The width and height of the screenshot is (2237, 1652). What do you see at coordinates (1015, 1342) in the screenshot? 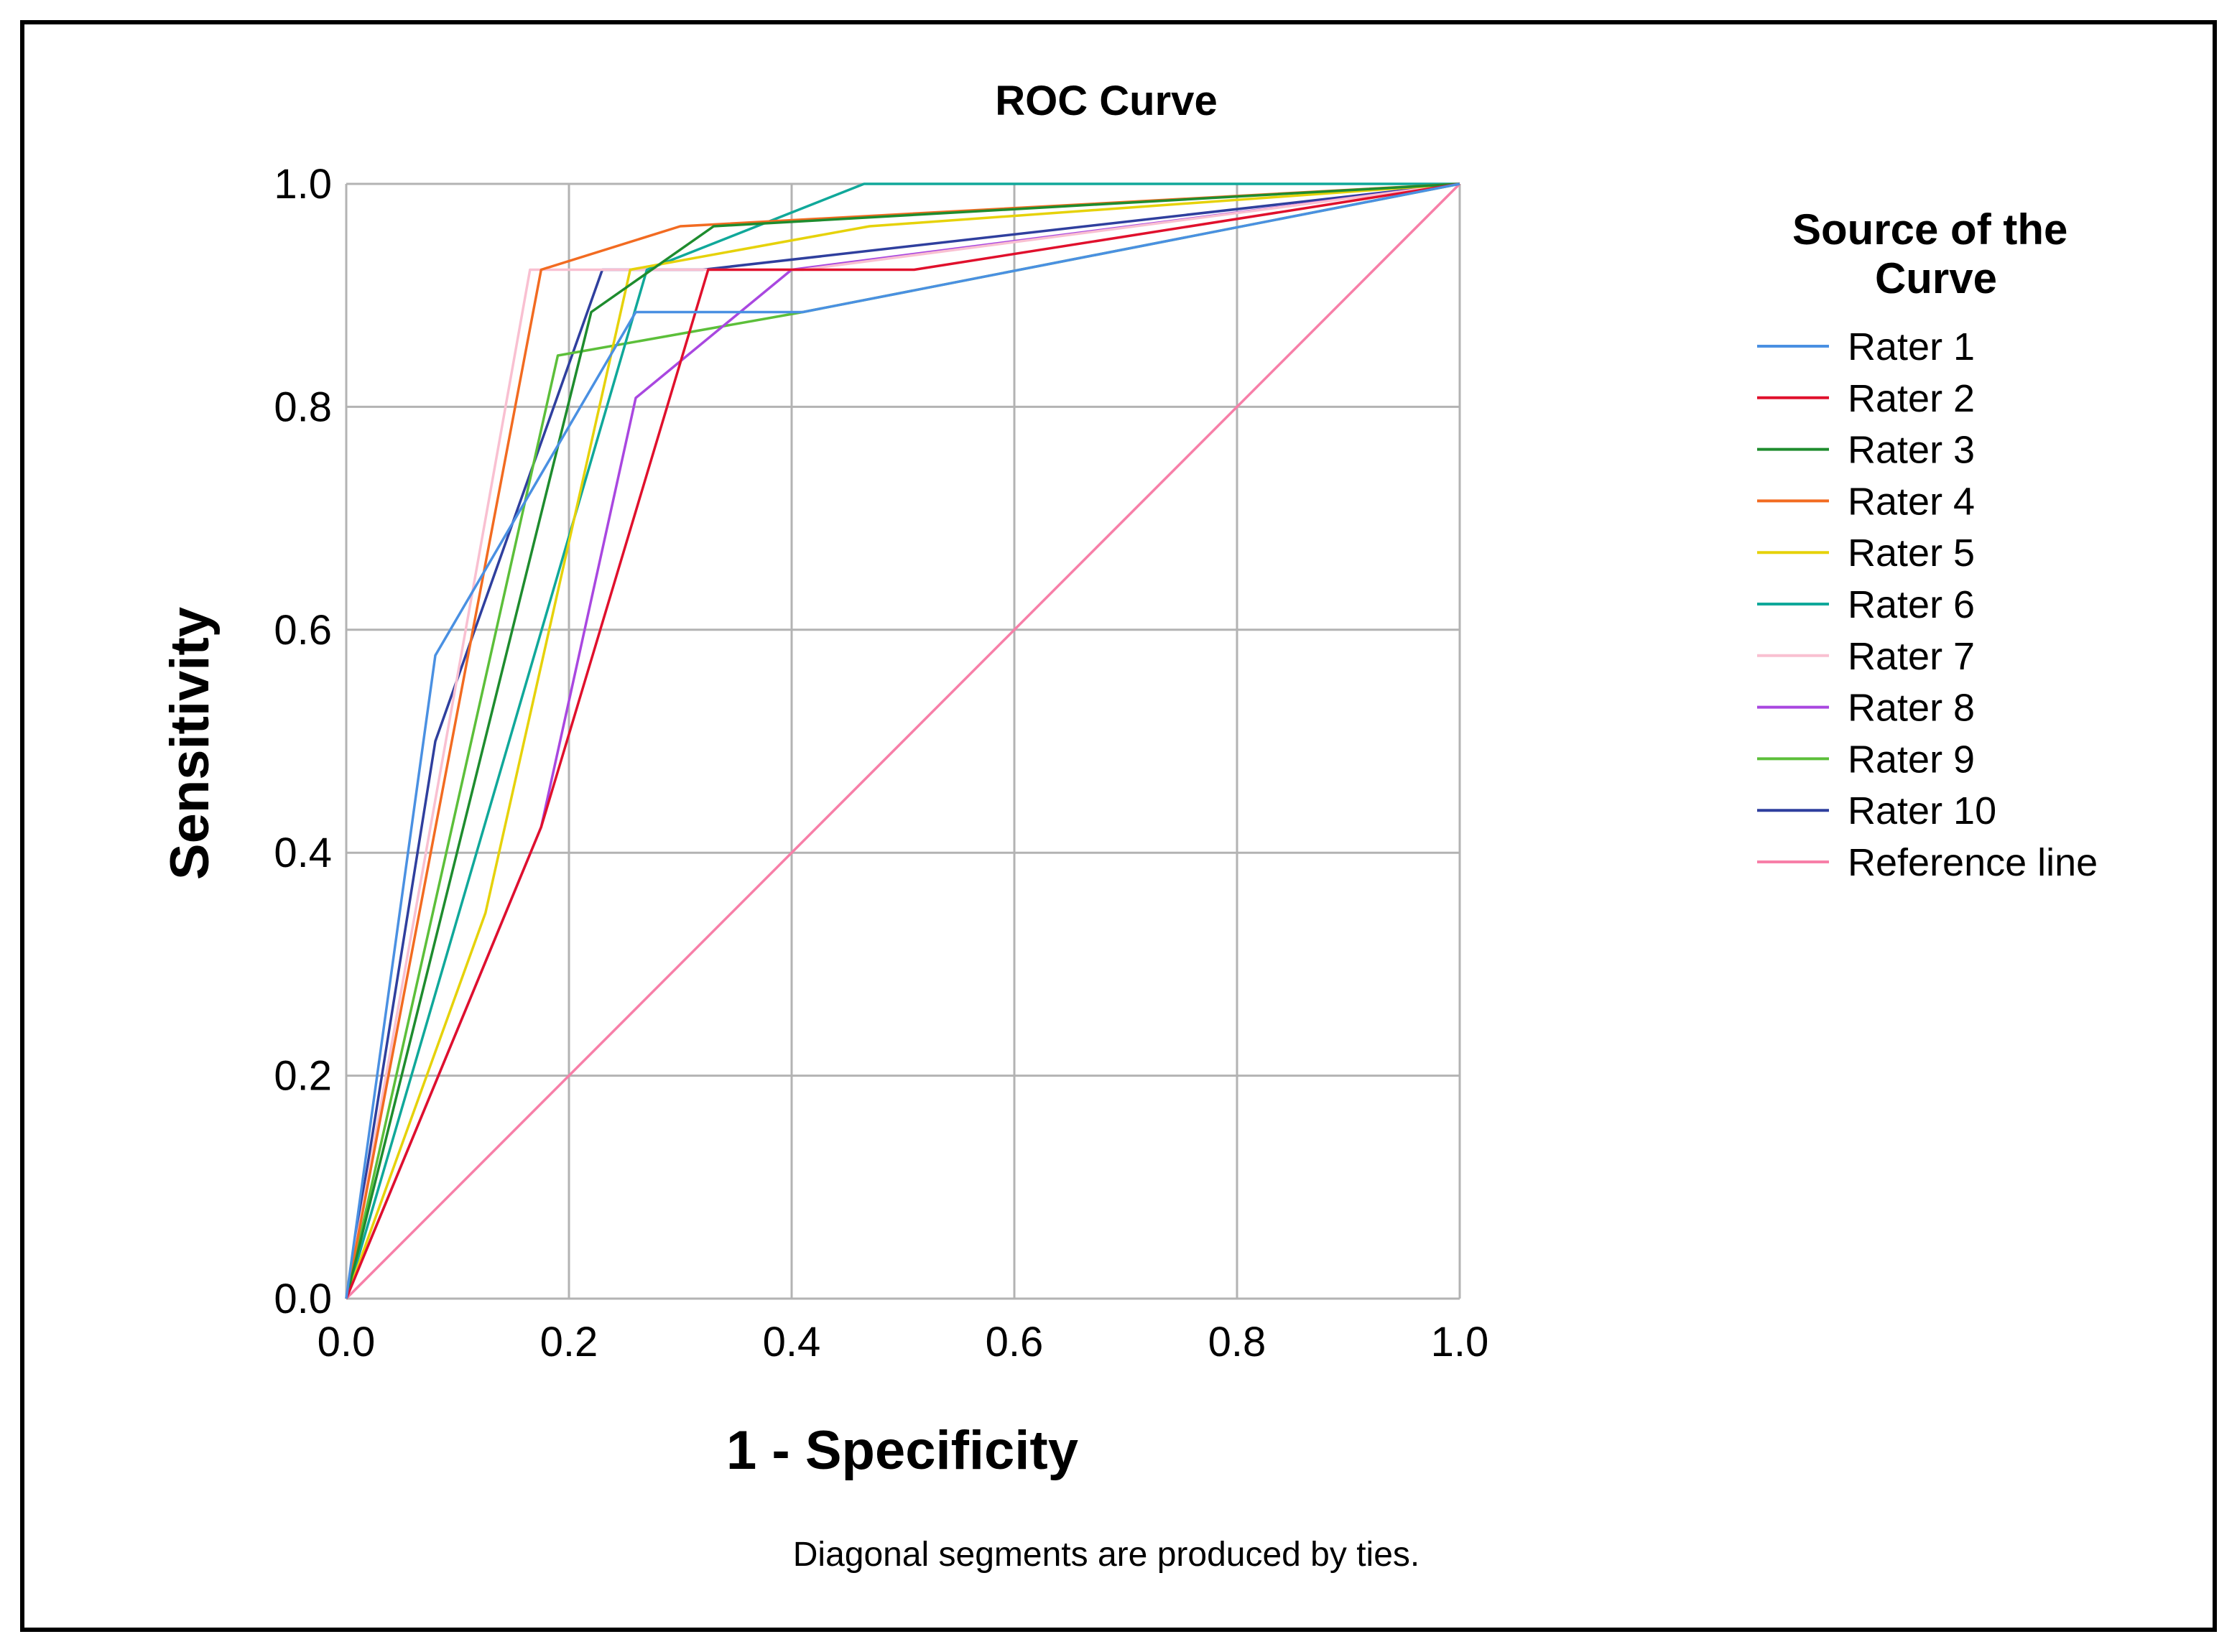
I see `x-tick-label: 0.6` at bounding box center [1015, 1342].